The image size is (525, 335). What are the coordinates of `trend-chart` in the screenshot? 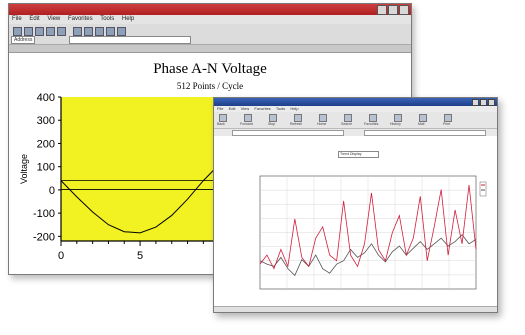 It's located at (373, 232).